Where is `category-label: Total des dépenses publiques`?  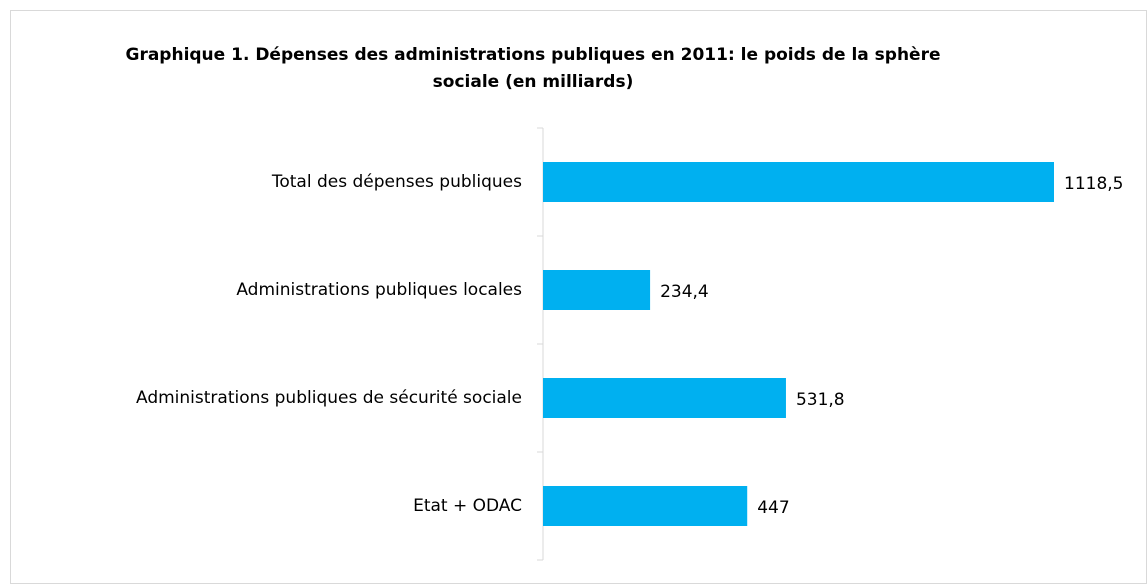 category-label: Total des dépenses publiques is located at coordinates (396, 182).